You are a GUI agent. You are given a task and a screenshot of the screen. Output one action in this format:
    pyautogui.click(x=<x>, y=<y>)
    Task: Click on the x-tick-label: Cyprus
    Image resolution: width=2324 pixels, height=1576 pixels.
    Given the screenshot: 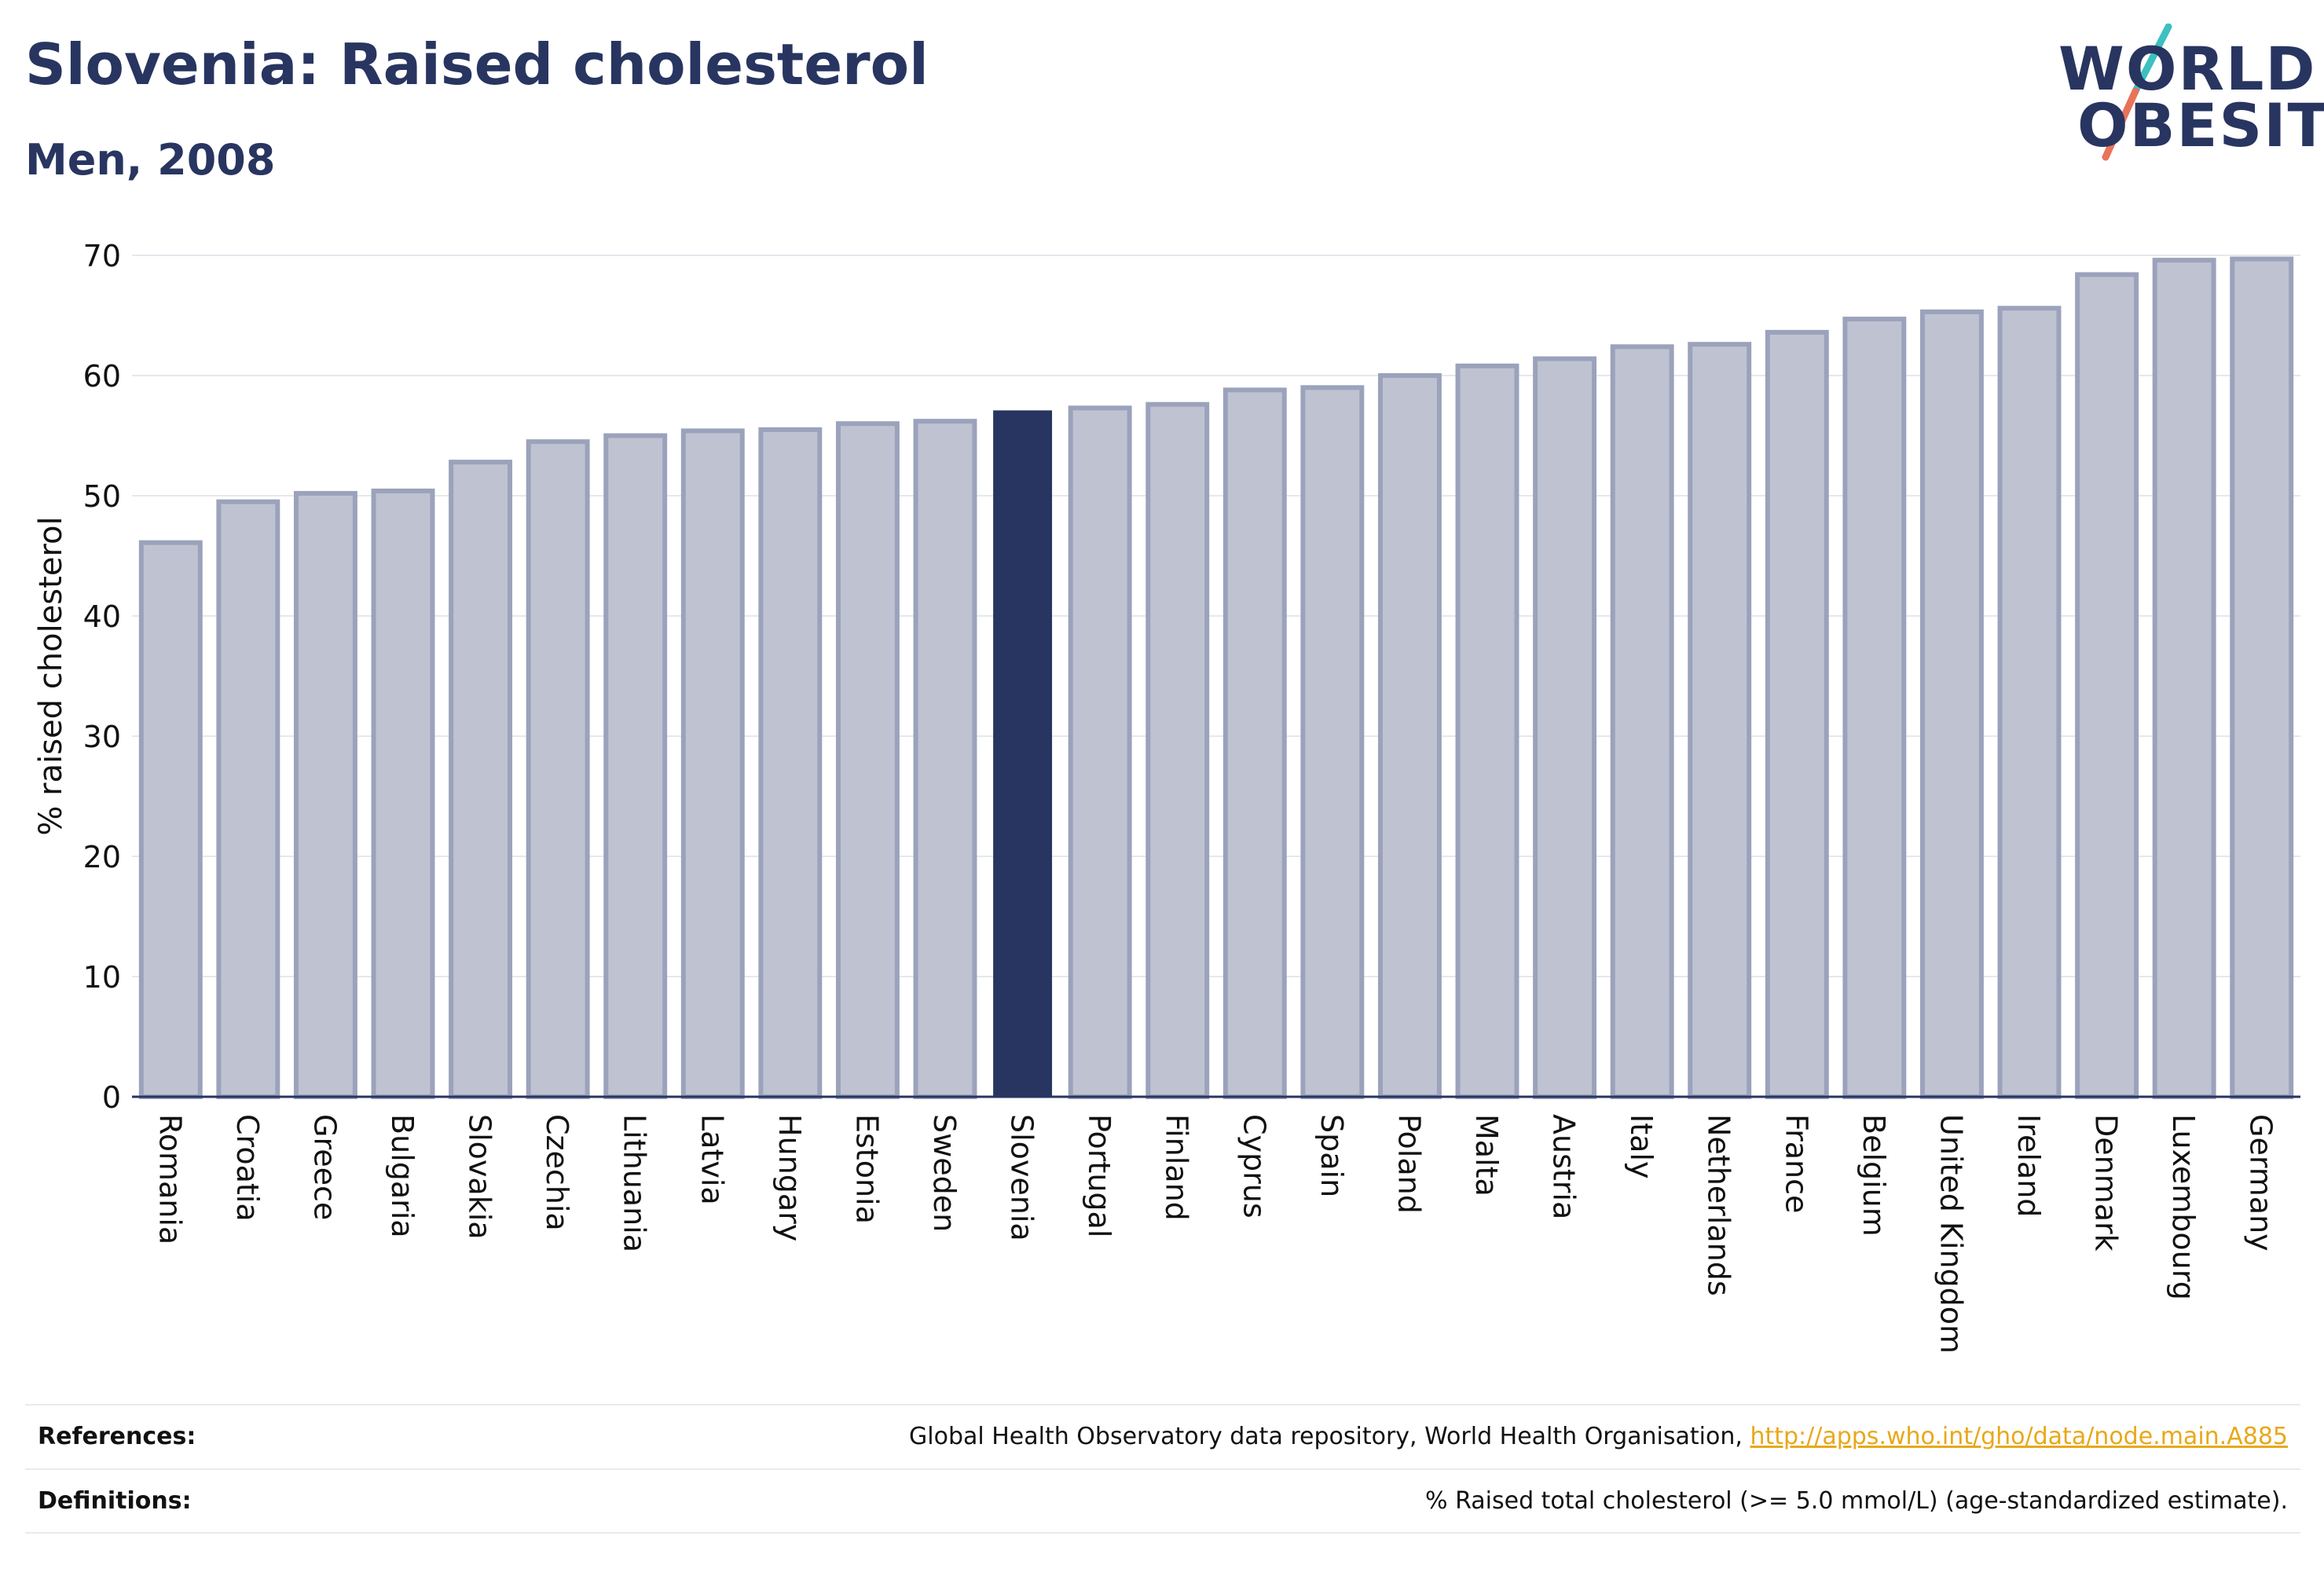 What is the action you would take?
    pyautogui.click(x=1254, y=1166)
    